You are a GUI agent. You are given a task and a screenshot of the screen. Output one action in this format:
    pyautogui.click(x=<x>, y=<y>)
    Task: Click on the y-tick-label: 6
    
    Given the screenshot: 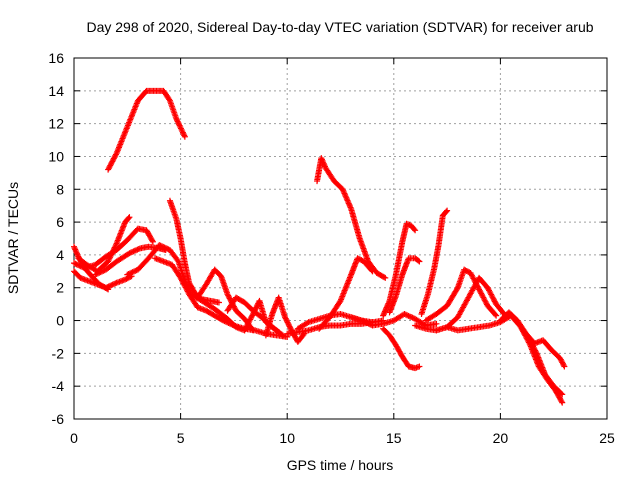 What is the action you would take?
    pyautogui.click(x=60, y=222)
    